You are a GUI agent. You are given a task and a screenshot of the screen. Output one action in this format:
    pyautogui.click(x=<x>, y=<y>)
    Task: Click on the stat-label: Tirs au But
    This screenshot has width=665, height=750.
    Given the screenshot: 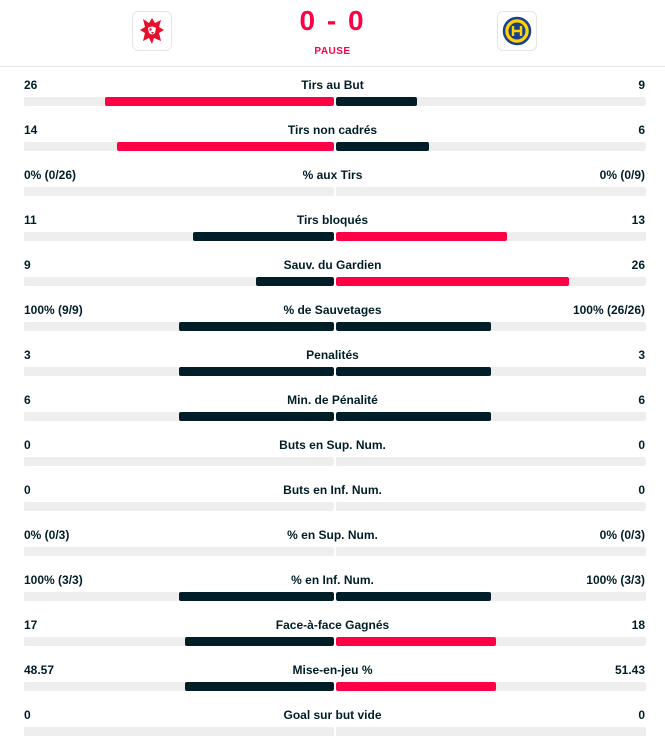 What is the action you would take?
    pyautogui.click(x=332, y=85)
    